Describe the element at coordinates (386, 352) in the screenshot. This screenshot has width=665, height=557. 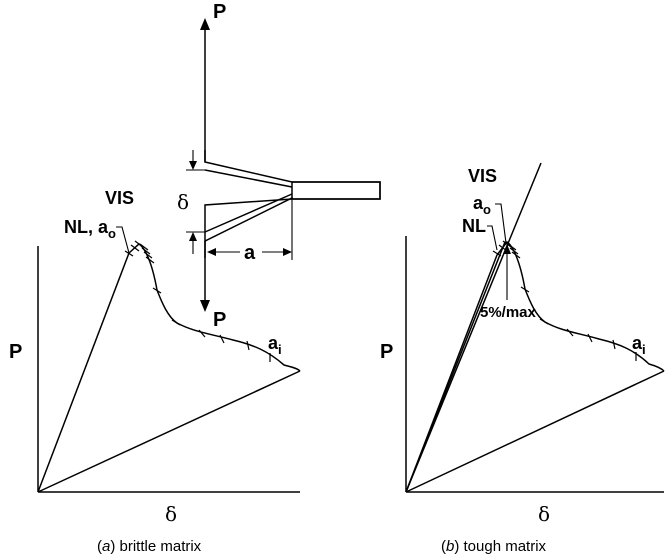
I see `panel-b-y-label: P` at that location.